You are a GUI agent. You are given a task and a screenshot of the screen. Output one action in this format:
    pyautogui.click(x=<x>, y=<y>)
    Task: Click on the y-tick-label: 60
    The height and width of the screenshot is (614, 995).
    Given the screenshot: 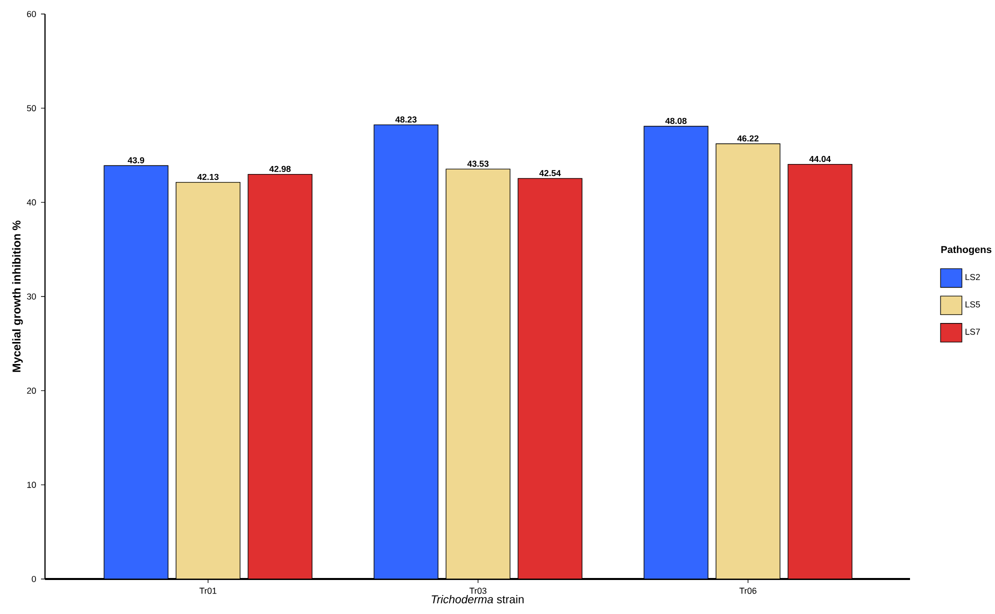 What is the action you would take?
    pyautogui.click(x=31, y=14)
    